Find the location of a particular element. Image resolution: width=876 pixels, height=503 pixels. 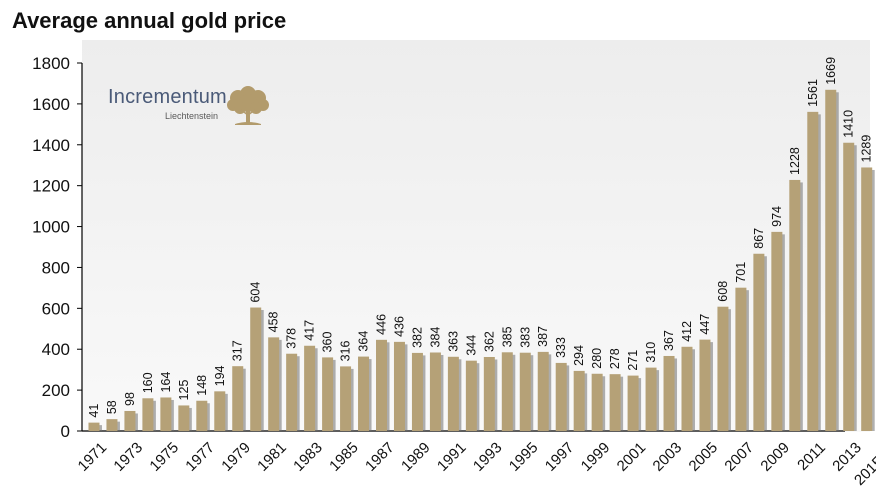

x-tick-label: 1987 is located at coordinates (380, 457).